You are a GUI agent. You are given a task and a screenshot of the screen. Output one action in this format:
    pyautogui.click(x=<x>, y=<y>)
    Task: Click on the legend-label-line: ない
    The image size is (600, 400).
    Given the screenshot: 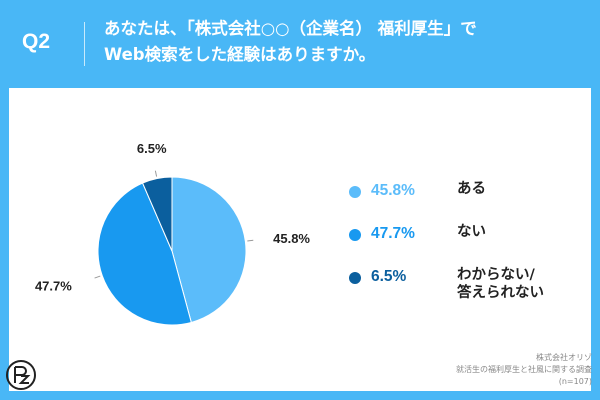 What is the action you would take?
    pyautogui.click(x=471, y=232)
    